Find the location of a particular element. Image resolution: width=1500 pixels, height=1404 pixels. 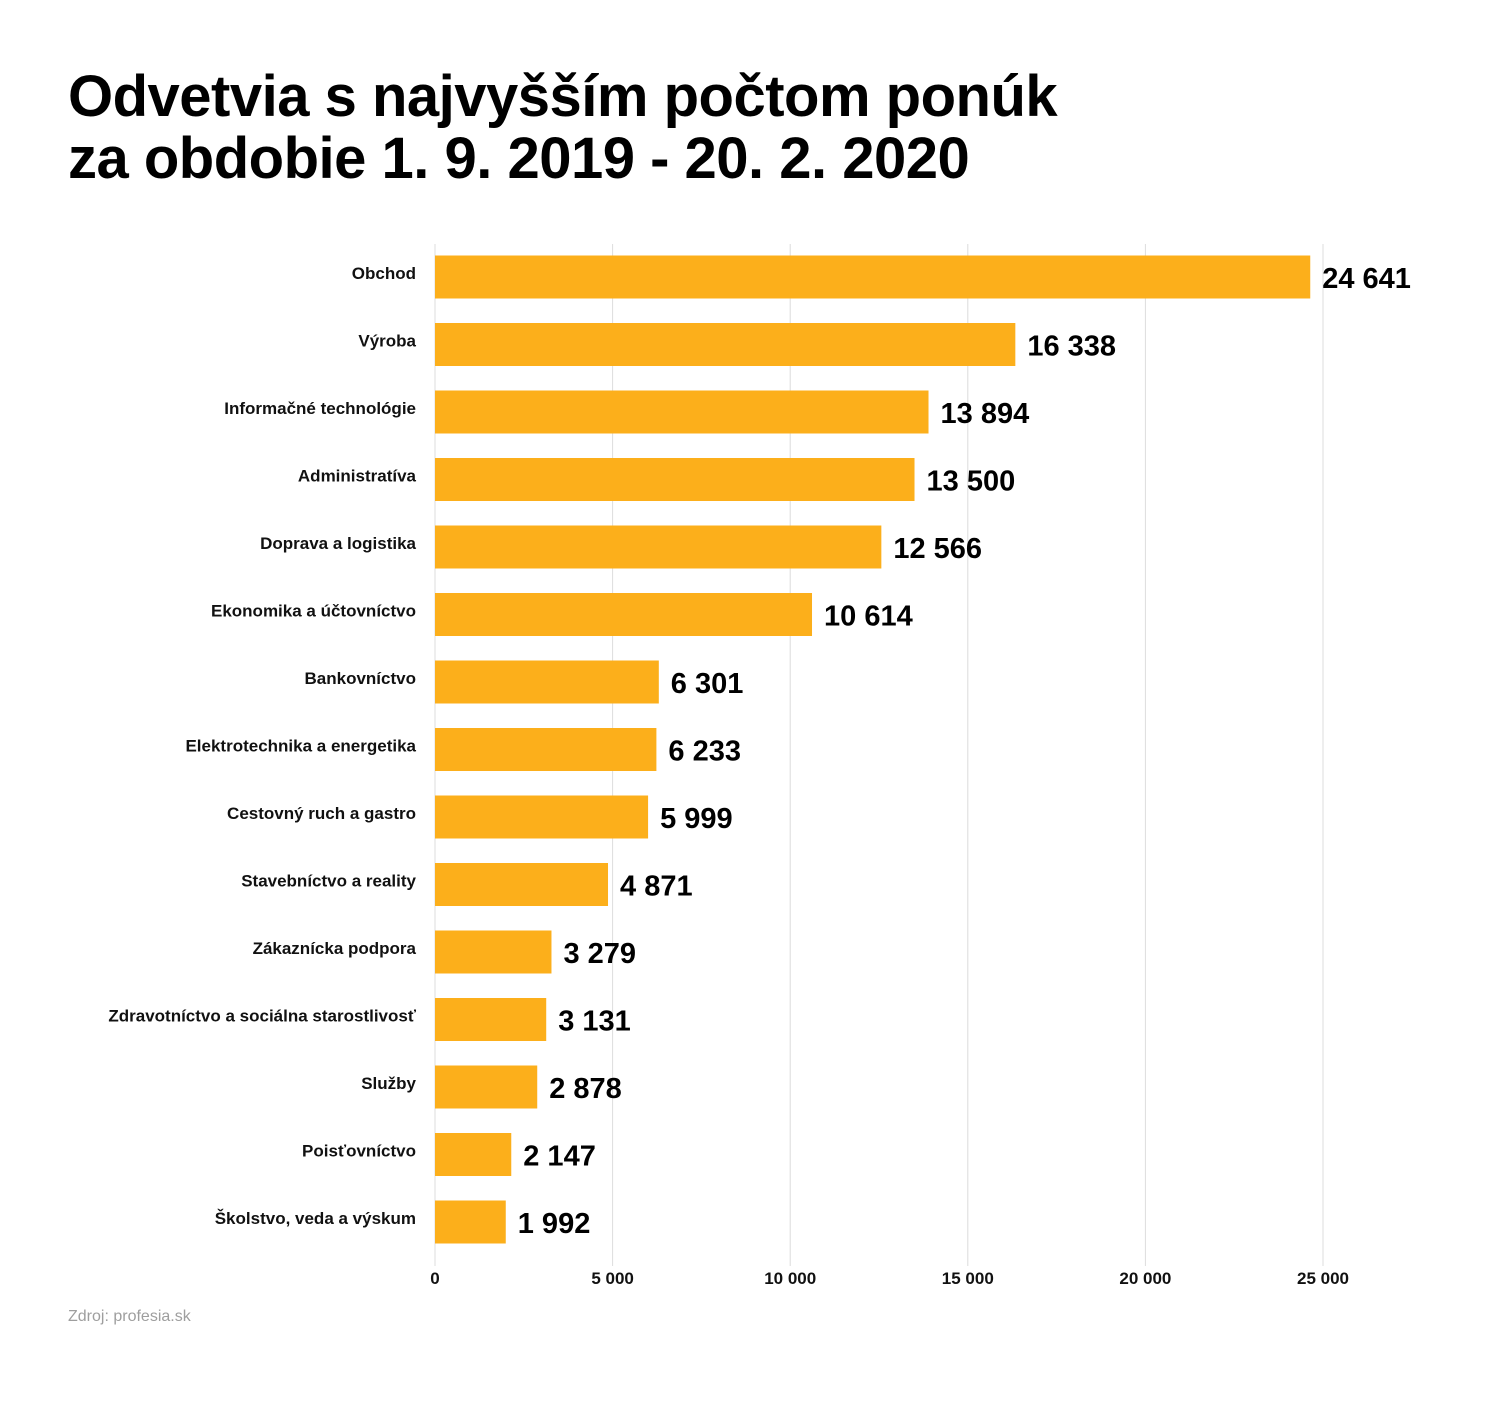

category-label: Elektrotechnika a energetika is located at coordinates (300, 746).